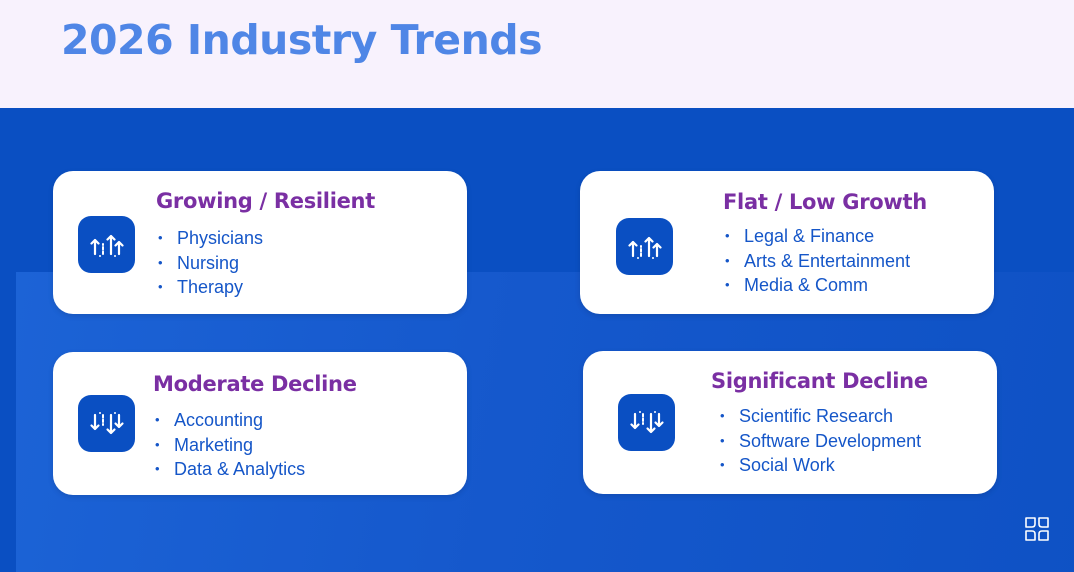  Describe the element at coordinates (819, 465) in the screenshot. I see `list-item: Social Work` at that location.